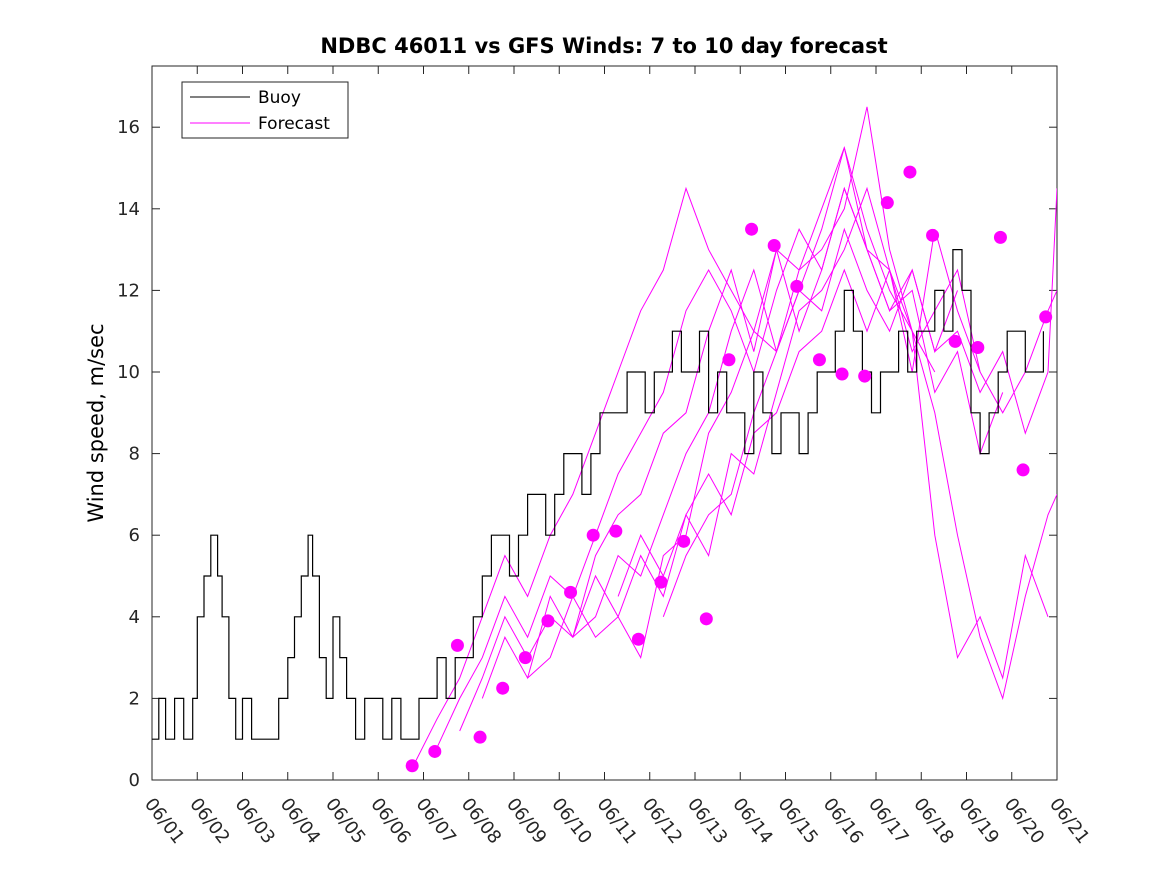 This screenshot has width=1167, height=875. Describe the element at coordinates (128, 372) in the screenshot. I see `y-tick-label: 10` at that location.